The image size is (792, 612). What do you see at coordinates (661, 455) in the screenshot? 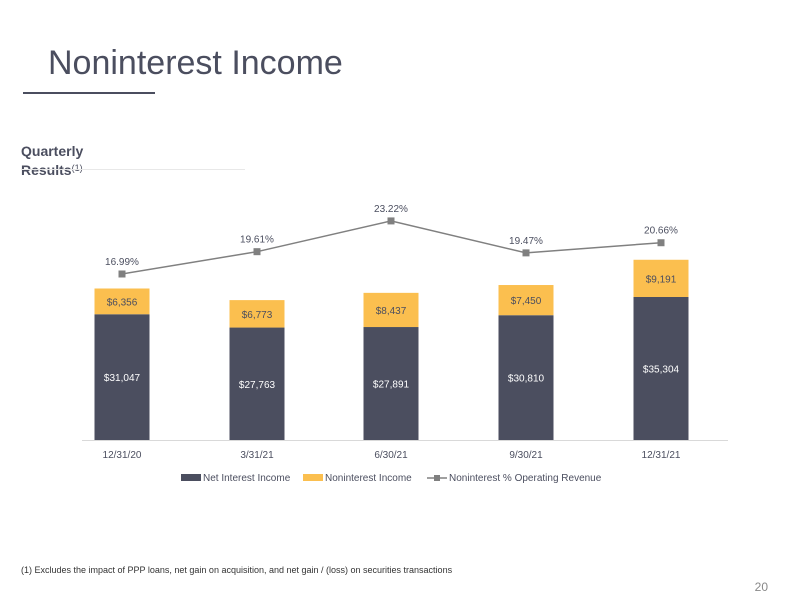
I see `x-tick-label: 12/31/21` at bounding box center [661, 455].